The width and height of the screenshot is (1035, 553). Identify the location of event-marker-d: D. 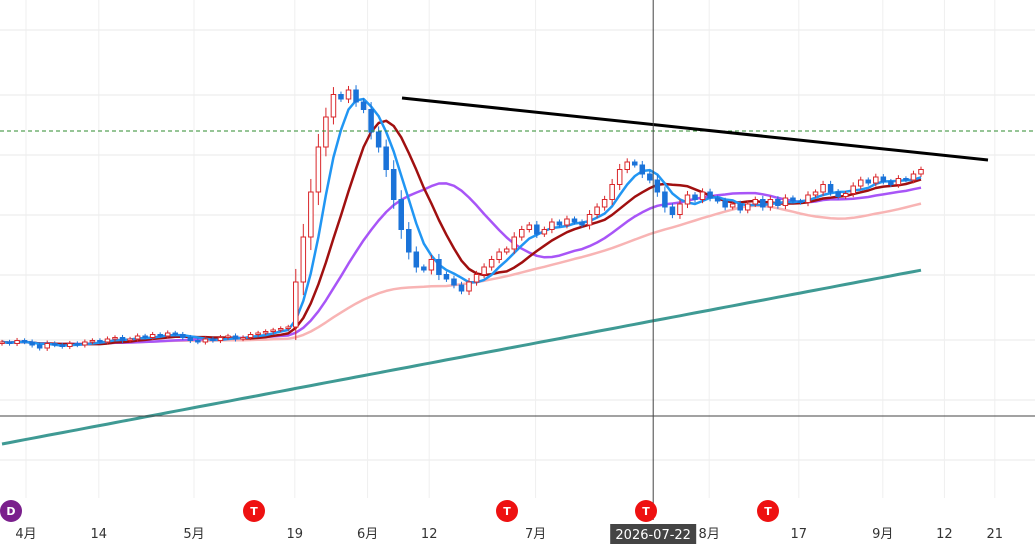
(11, 511).